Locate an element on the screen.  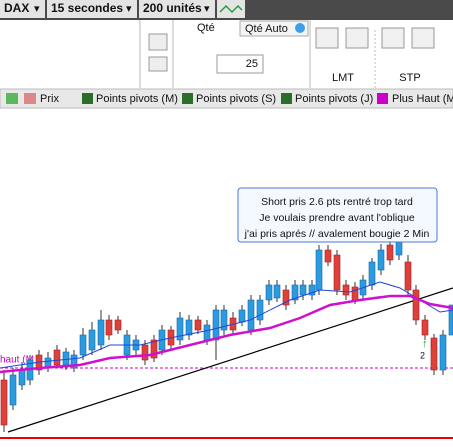
annotation-line: Short pris 2.6 pts rentré trop tard is located at coordinates (337, 202).